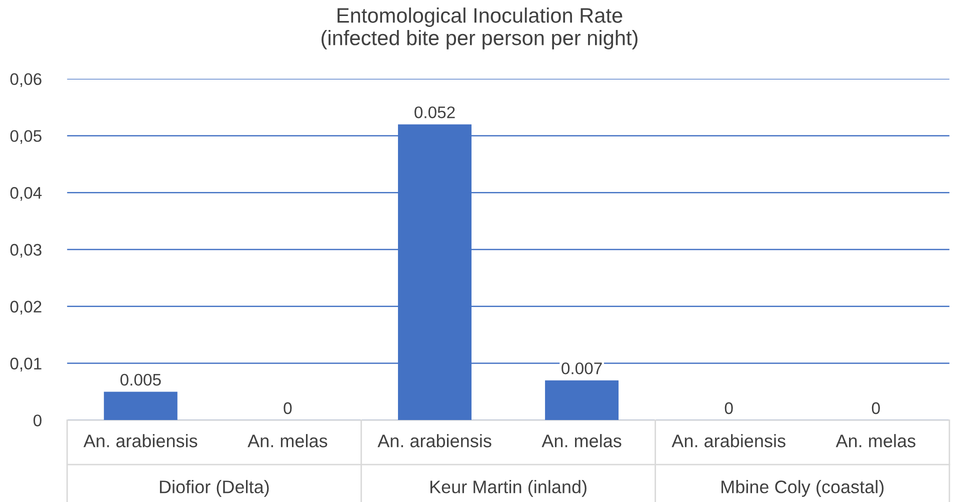 This screenshot has width=959, height=502. I want to click on text: Mbine Coly (coastal), so click(803, 488).